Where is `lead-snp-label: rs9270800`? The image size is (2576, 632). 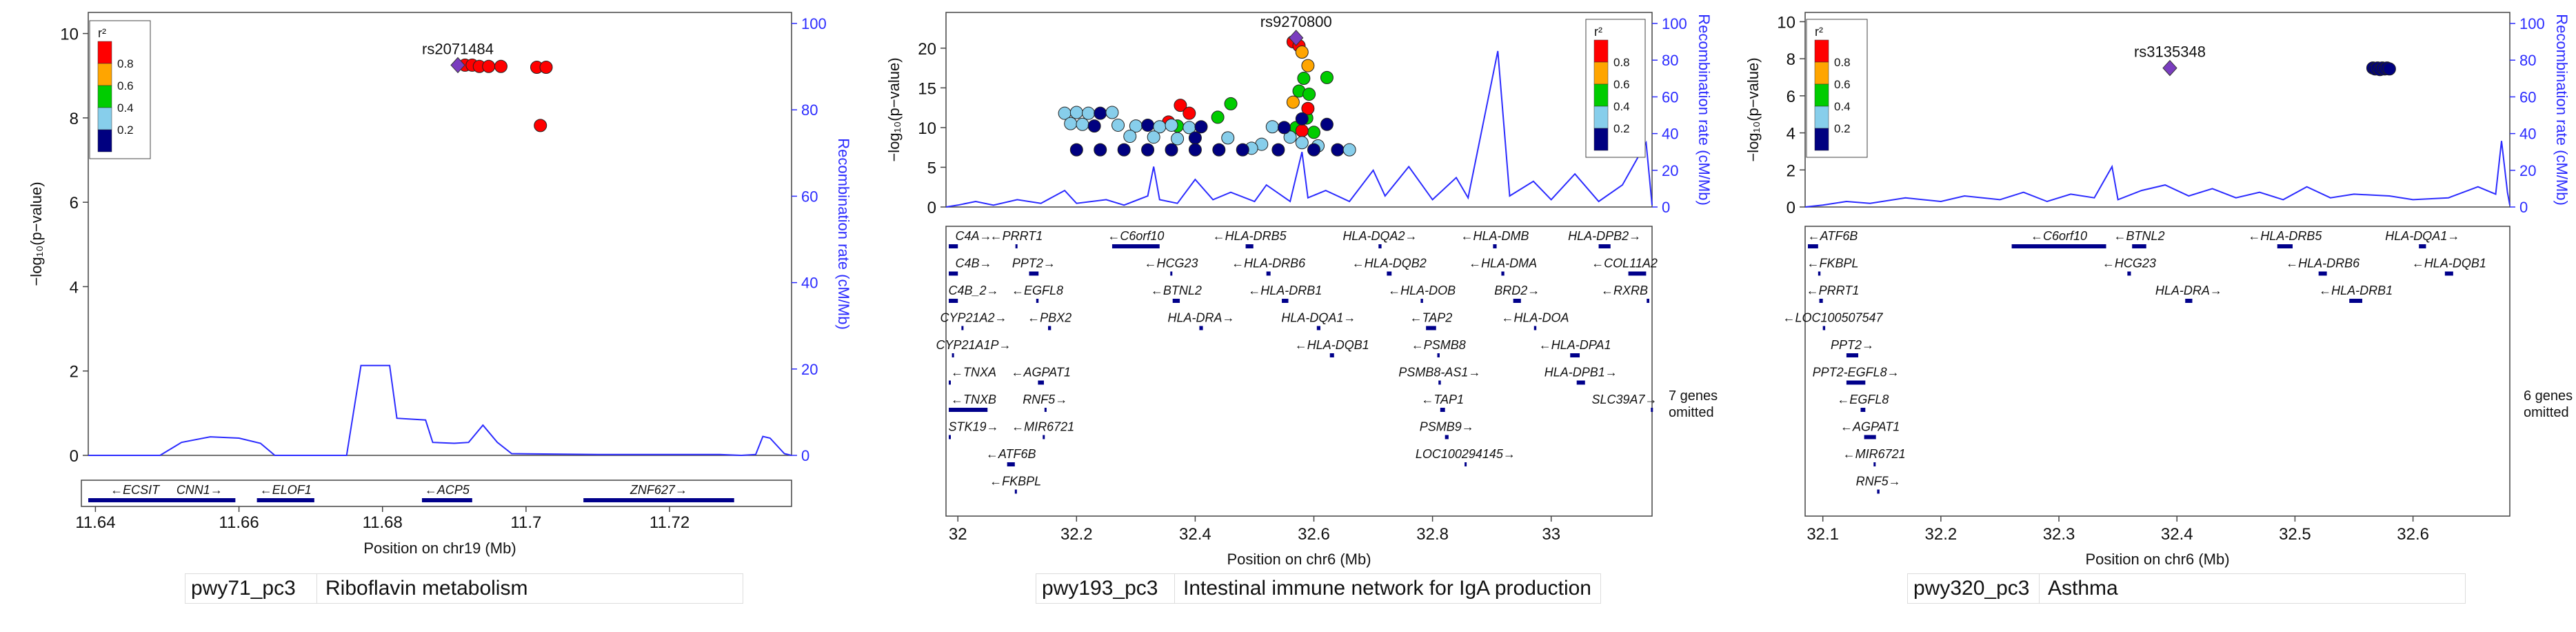 lead-snp-label: rs9270800 is located at coordinates (1296, 21).